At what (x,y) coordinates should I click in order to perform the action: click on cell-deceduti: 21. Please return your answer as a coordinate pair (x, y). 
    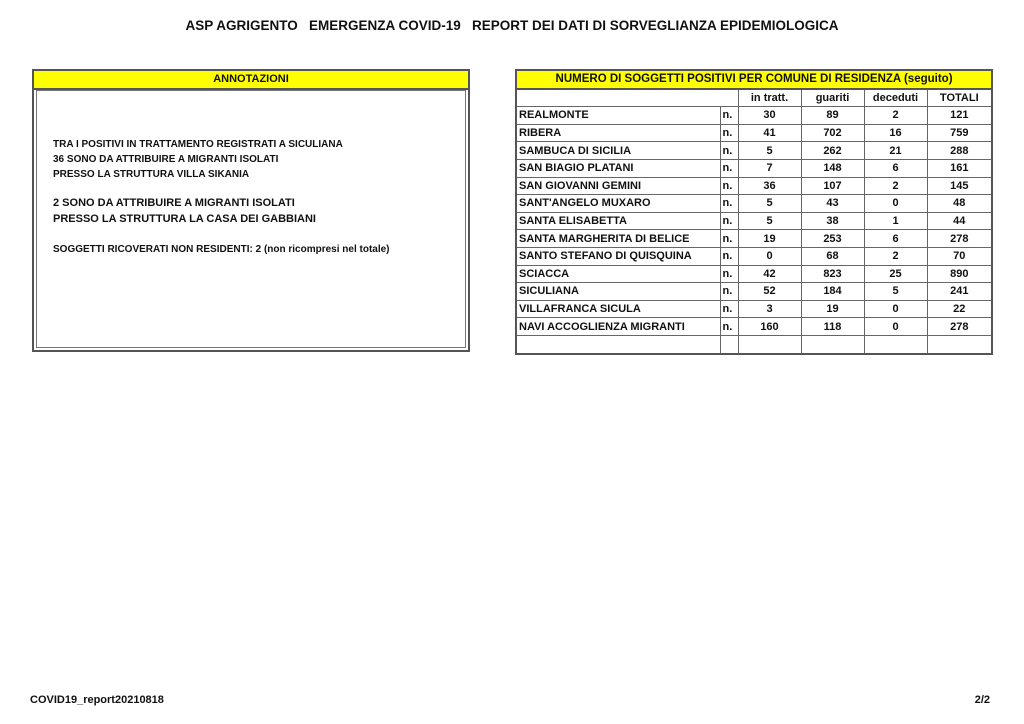
    Looking at the image, I should click on (895, 150).